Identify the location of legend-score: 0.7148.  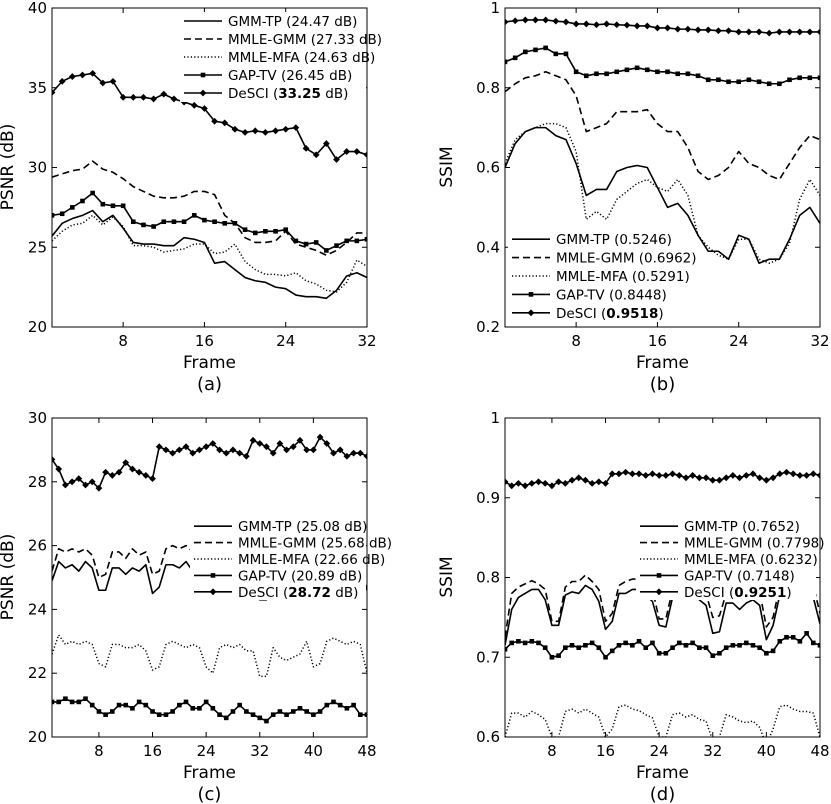
(765, 576).